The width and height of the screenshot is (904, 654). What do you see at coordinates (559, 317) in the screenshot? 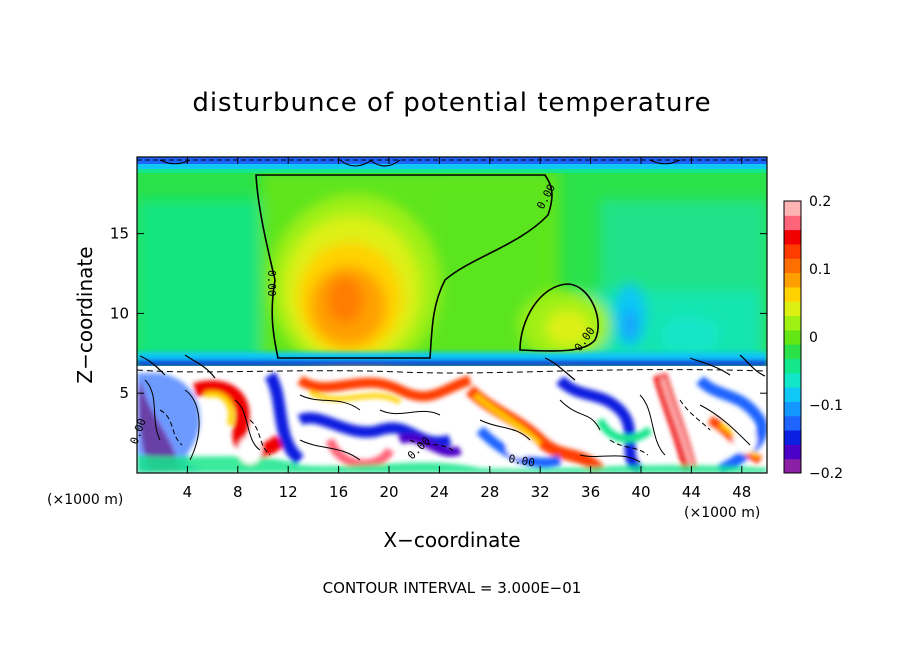
I see `zero-contour-secondary` at bounding box center [559, 317].